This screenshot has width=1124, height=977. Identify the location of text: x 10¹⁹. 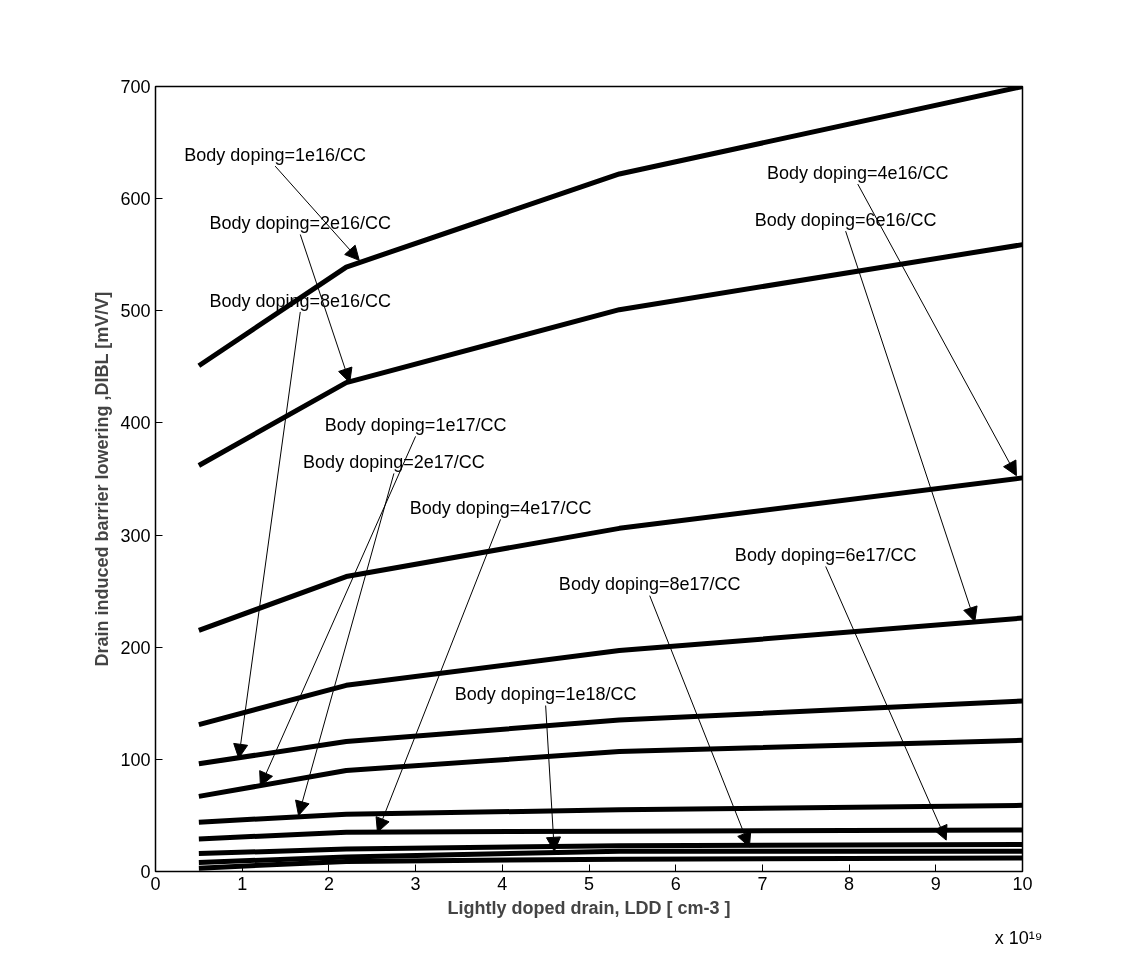
(1018, 937).